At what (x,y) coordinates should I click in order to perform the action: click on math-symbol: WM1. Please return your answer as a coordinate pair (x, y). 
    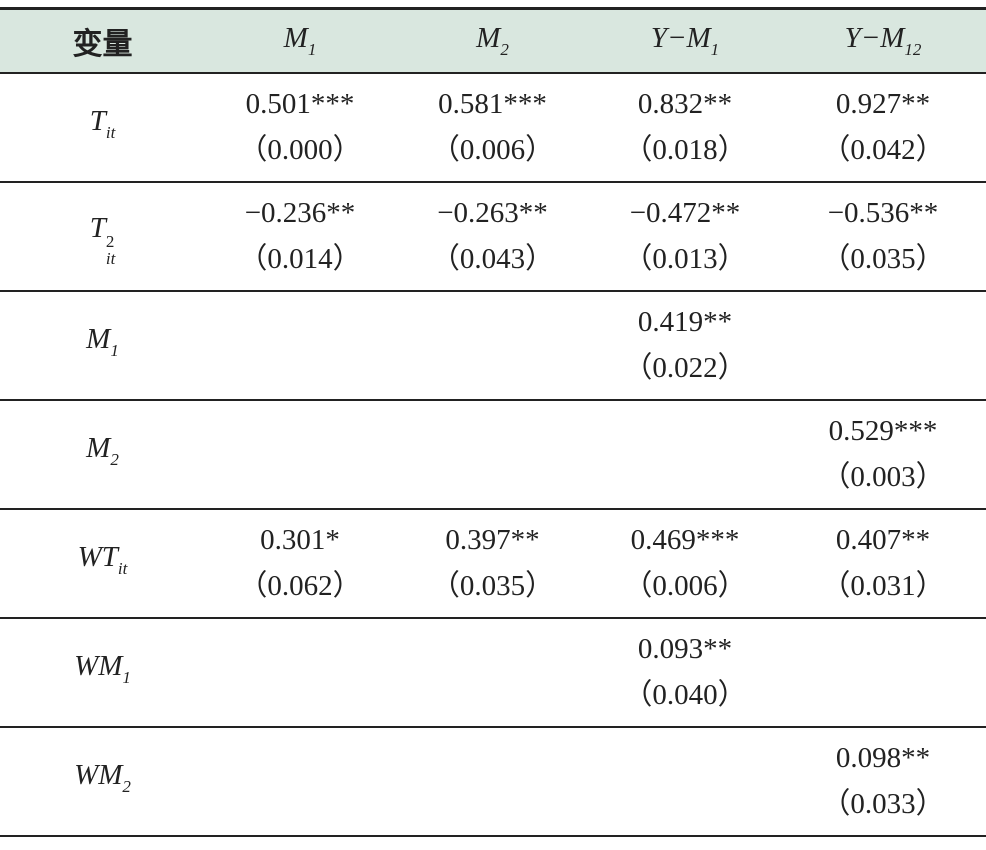
    Looking at the image, I should click on (102, 668).